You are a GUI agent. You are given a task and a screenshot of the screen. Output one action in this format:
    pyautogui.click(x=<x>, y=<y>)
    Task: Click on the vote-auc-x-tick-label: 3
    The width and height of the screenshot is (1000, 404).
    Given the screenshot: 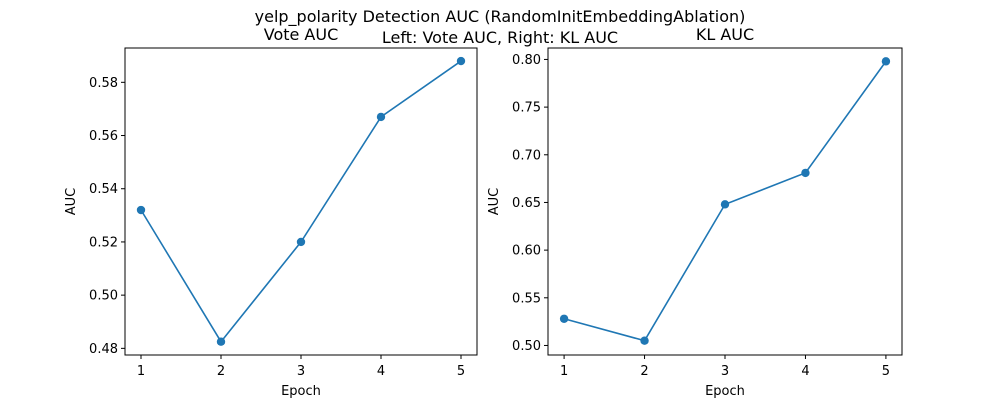 What is the action you would take?
    pyautogui.click(x=301, y=371)
    